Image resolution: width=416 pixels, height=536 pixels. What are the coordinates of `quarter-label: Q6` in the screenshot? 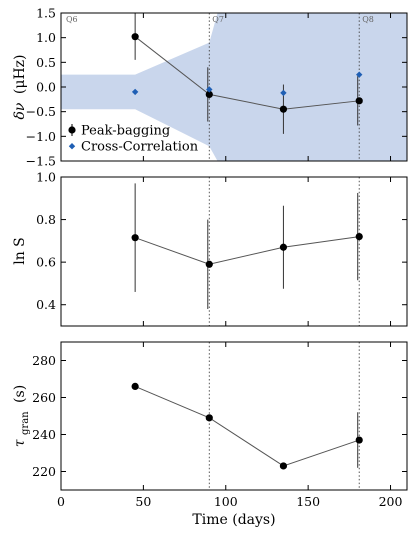 It's located at (72, 19).